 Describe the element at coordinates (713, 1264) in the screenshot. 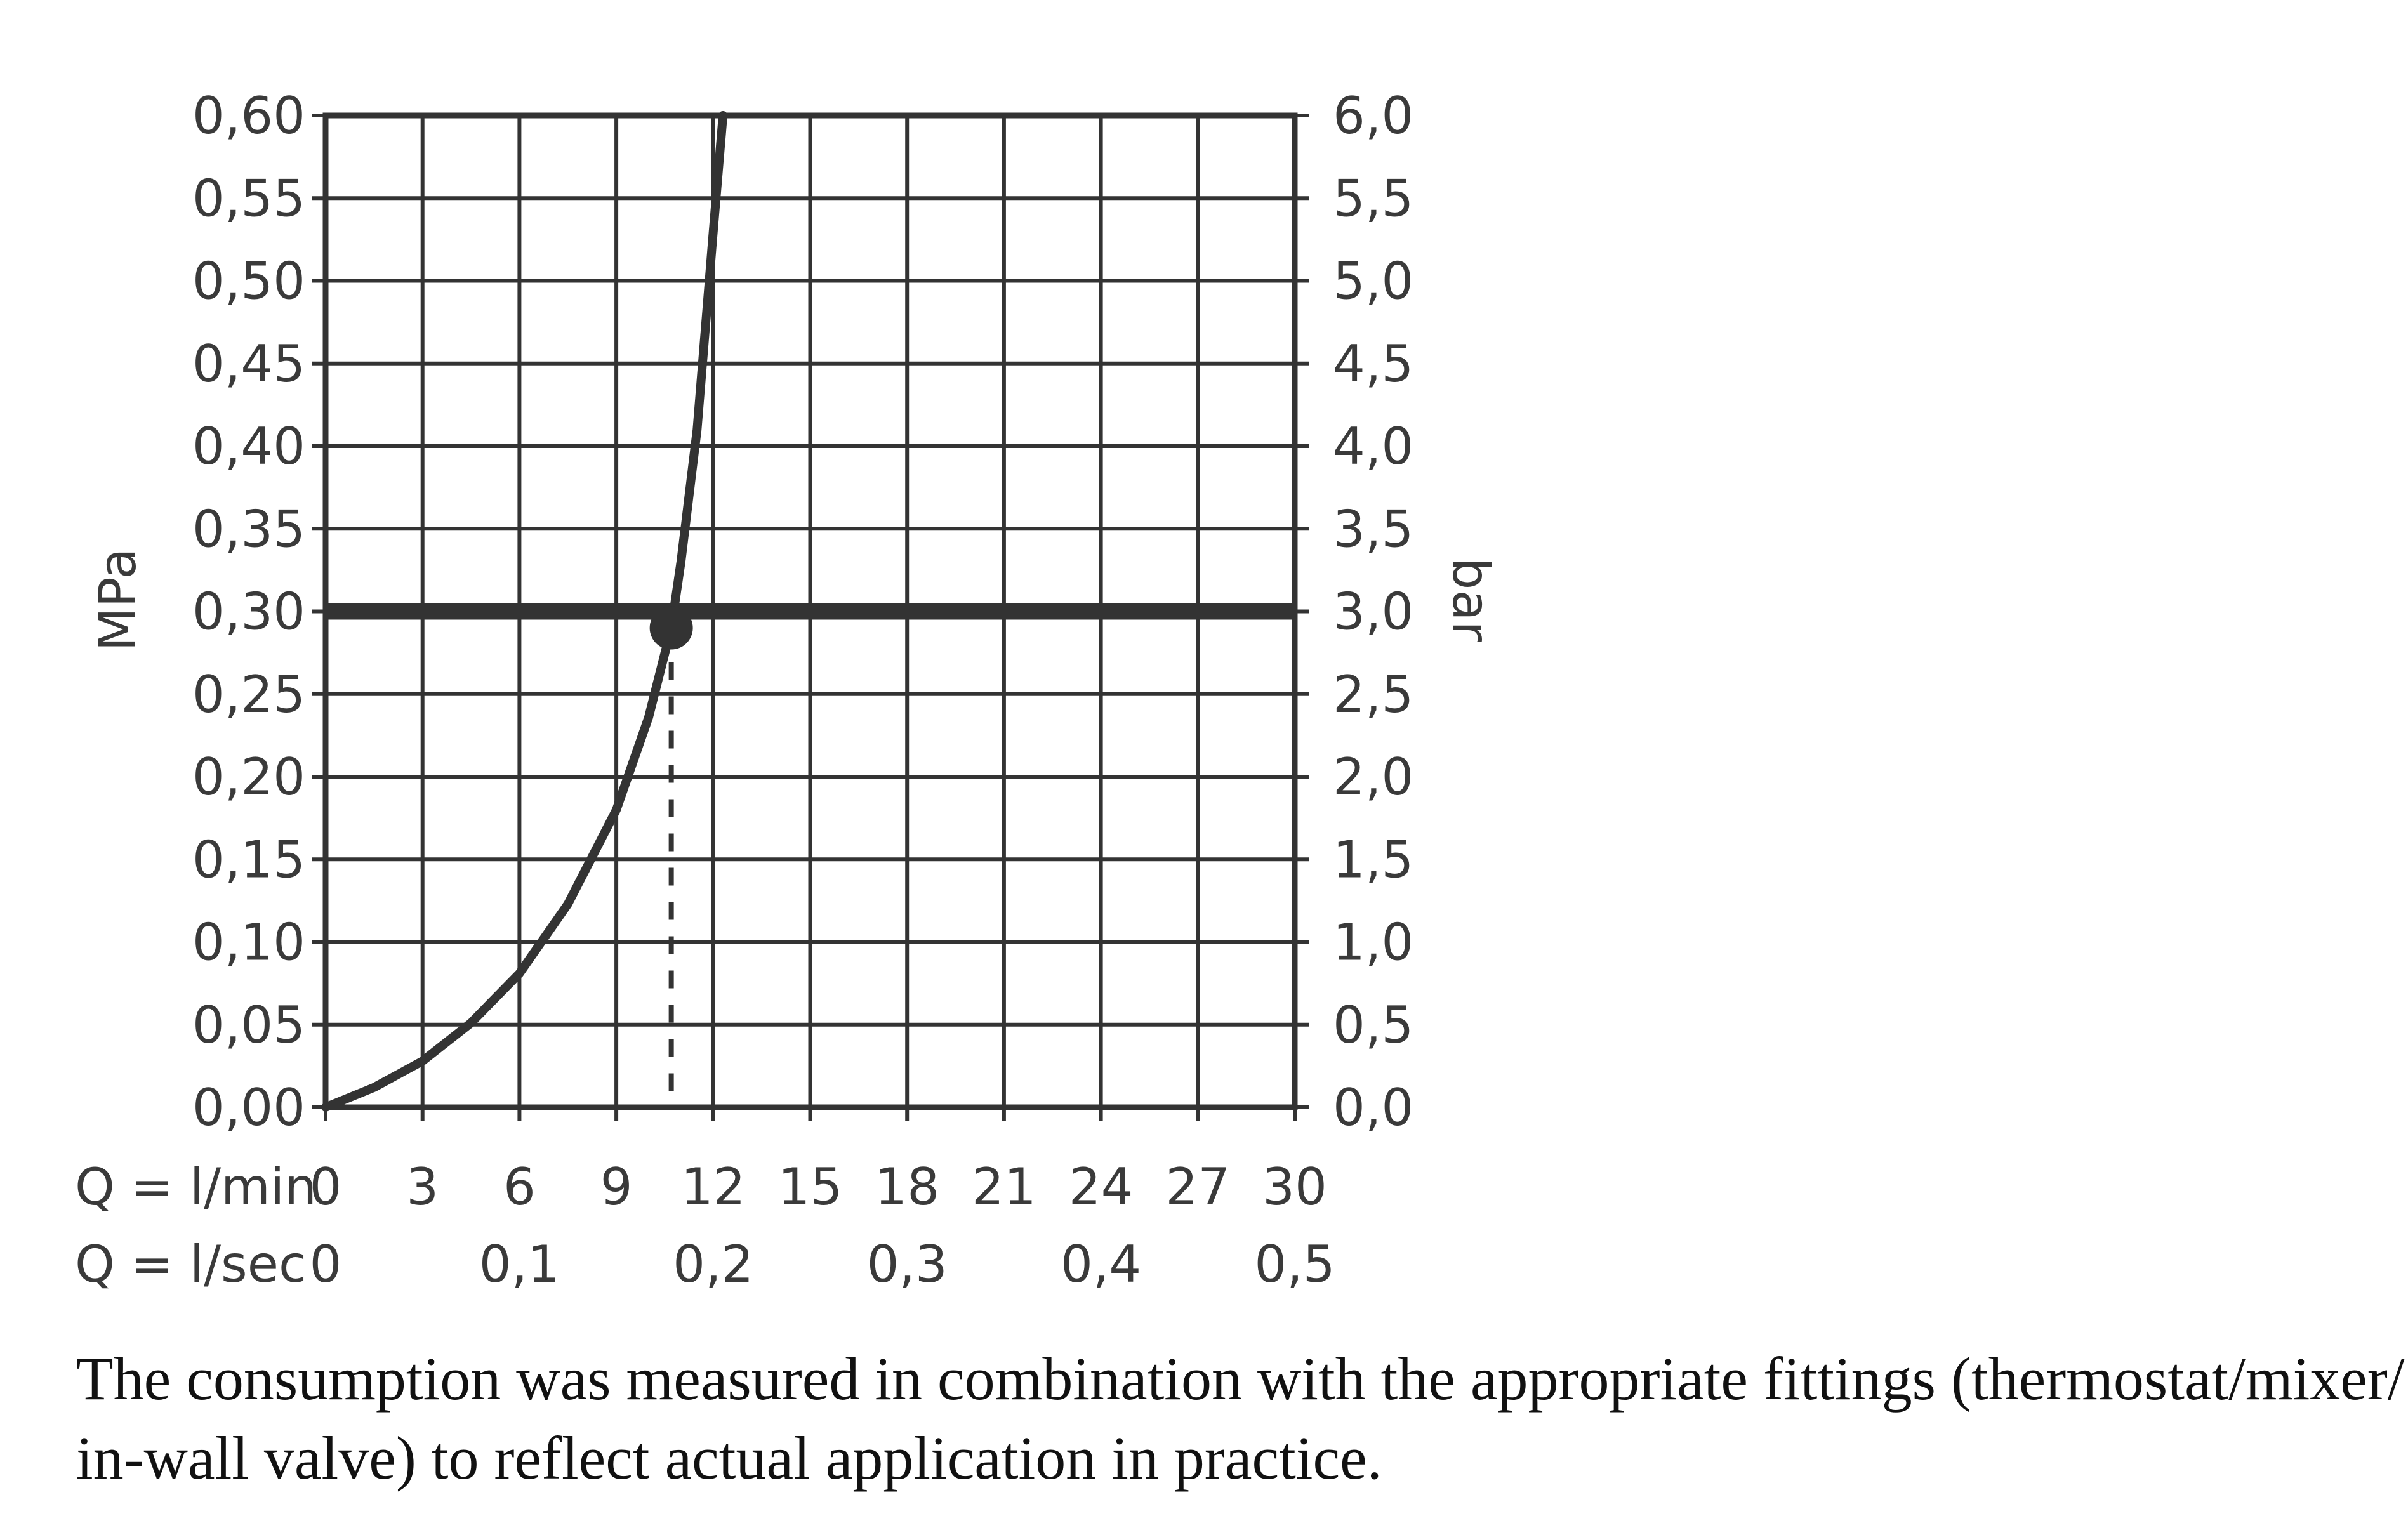

I see `lsec-tick-label: 0,2` at that location.